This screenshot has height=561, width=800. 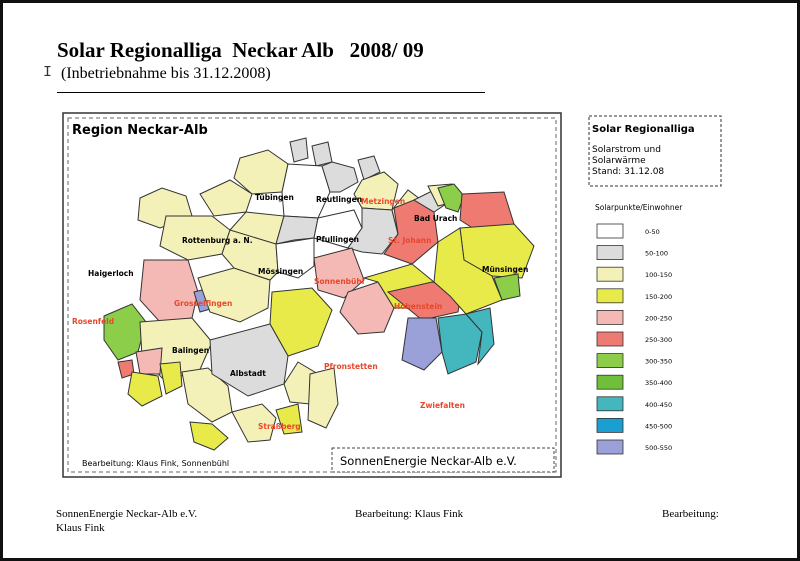 What do you see at coordinates (505, 269) in the screenshot?
I see `place-label: Münsingen` at bounding box center [505, 269].